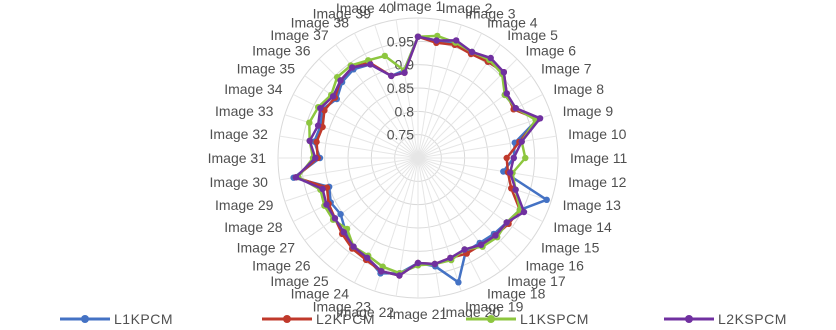 This screenshot has width=836, height=330. What do you see at coordinates (253, 89) in the screenshot?
I see `category-label: Image 34` at bounding box center [253, 89].